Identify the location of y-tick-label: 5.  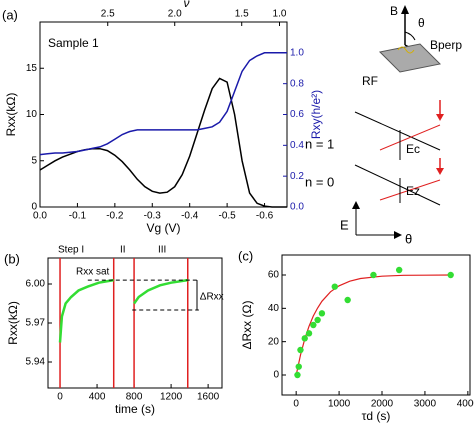
(34, 160).